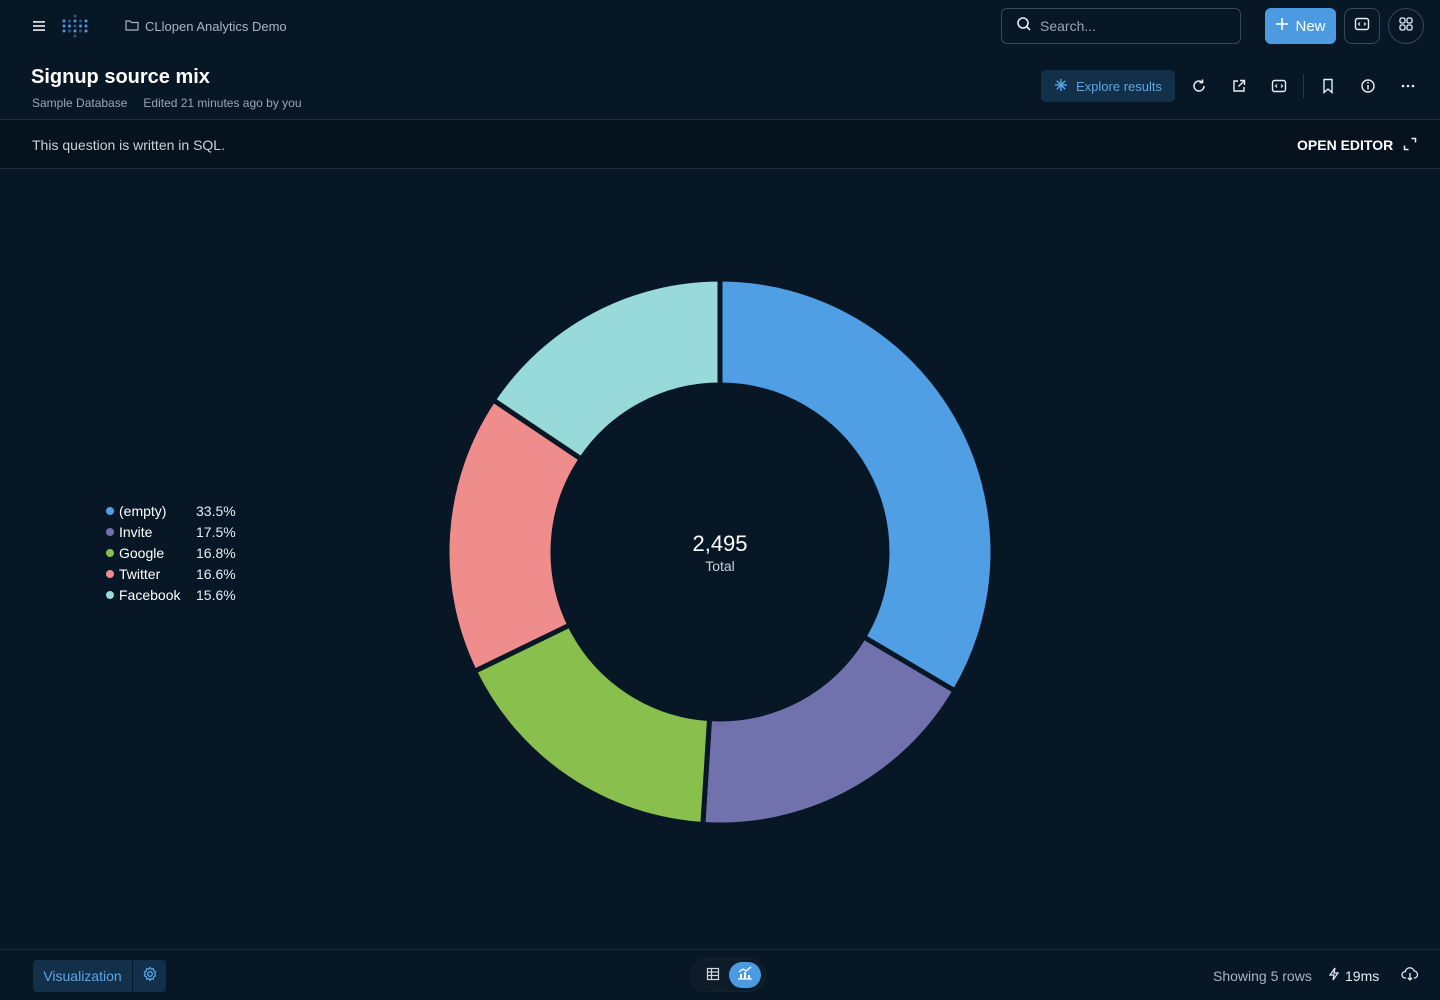 The image size is (1440, 1000). Describe the element at coordinates (171, 573) in the screenshot. I see `legend-item: Twitter 16.6%` at that location.